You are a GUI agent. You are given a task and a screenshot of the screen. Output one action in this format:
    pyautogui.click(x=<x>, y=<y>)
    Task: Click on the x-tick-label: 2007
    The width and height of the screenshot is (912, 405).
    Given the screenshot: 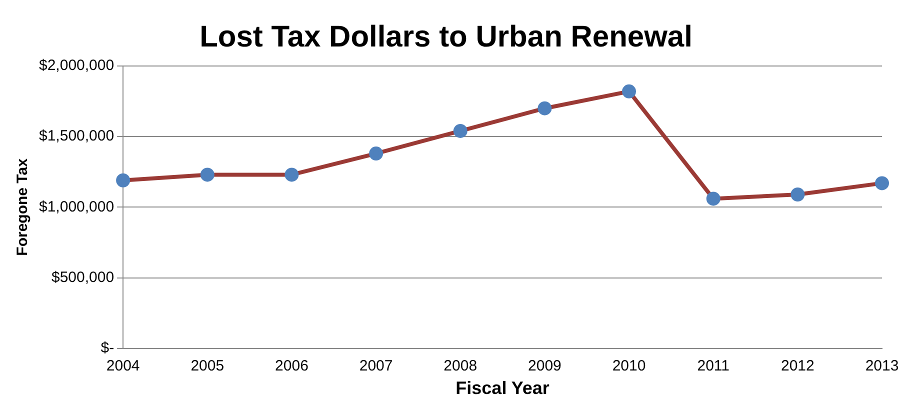 What is the action you would take?
    pyautogui.click(x=376, y=366)
    